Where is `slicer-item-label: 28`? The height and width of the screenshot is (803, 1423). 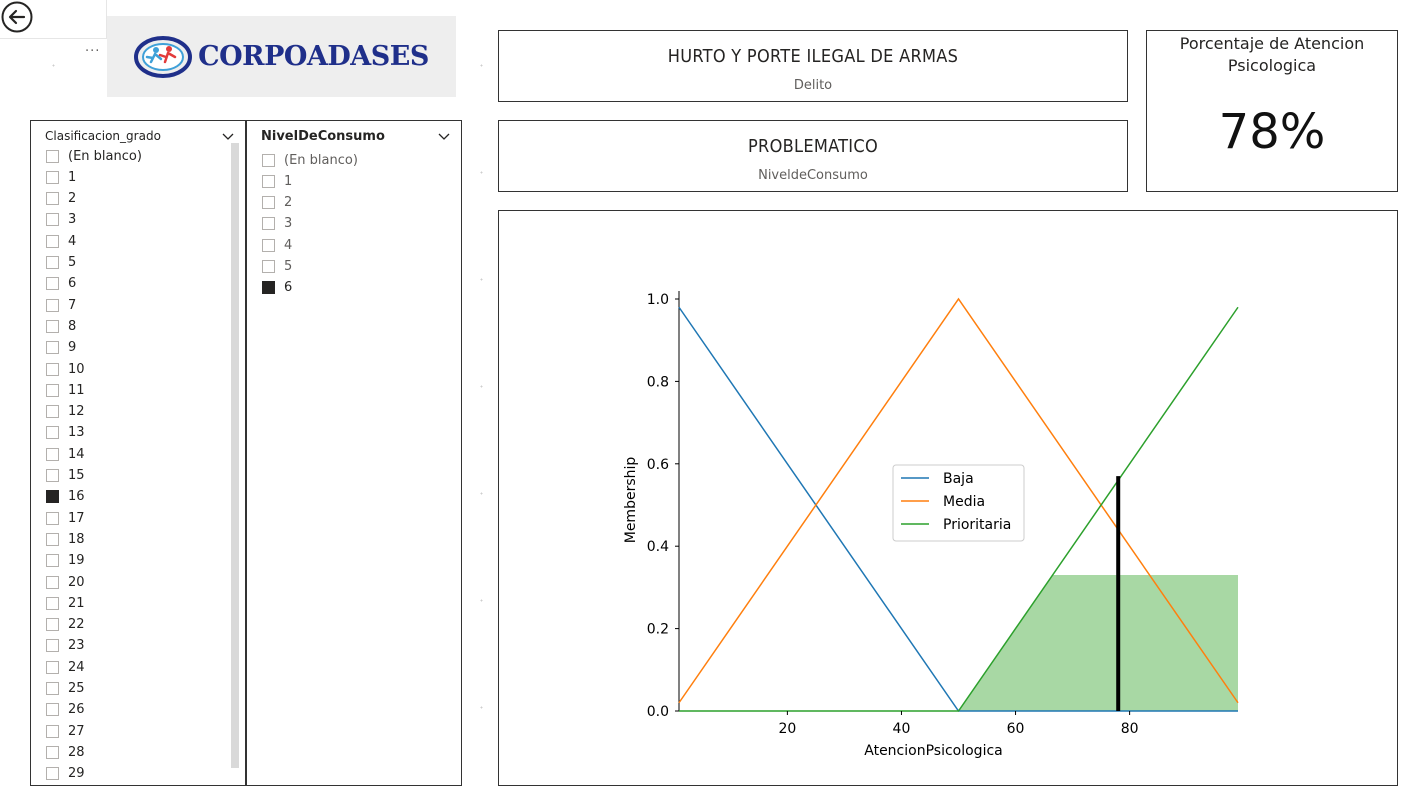
slicer-item-label: 28 is located at coordinates (76, 752).